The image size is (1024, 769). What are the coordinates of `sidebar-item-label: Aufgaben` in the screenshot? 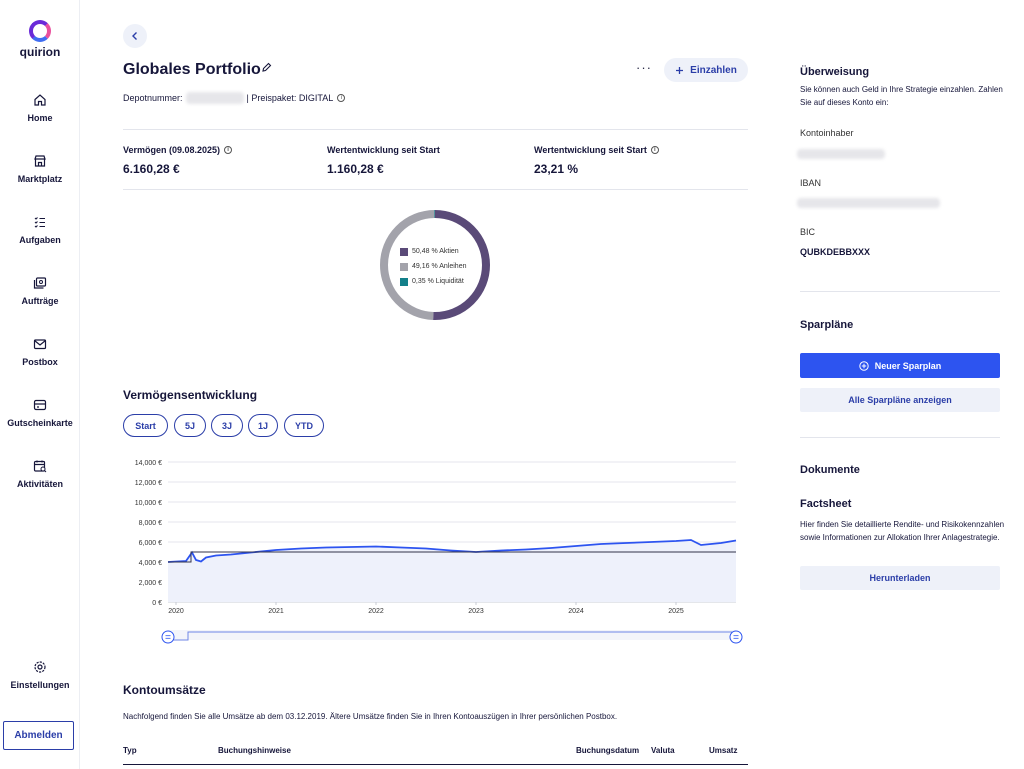 It's located at (40, 240).